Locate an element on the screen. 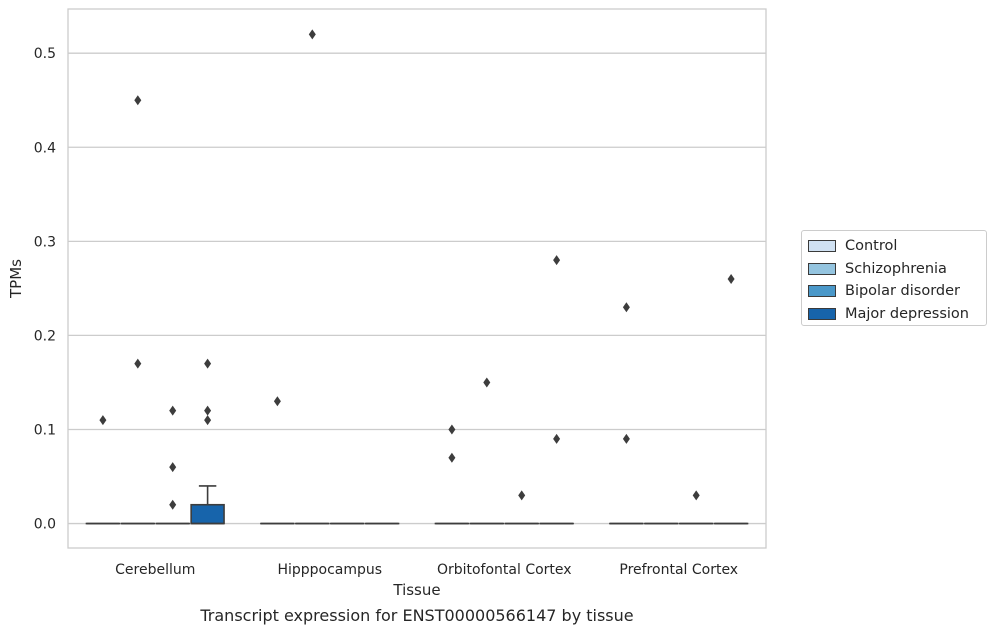 The width and height of the screenshot is (997, 634). legend-entry: Bipolar disorder is located at coordinates (897, 291).